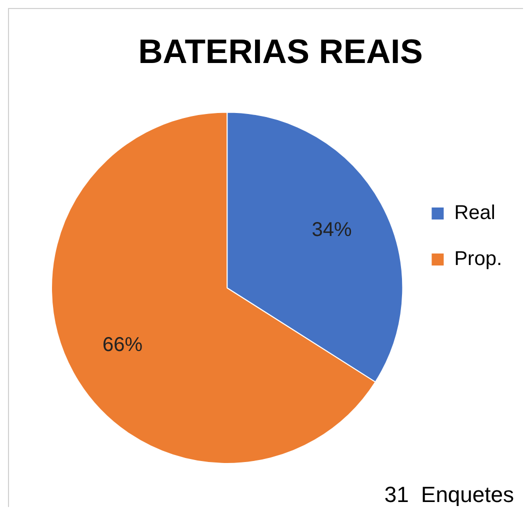 The image size is (530, 514). Describe the element at coordinates (280, 51) in the screenshot. I see `chart-title: BATERIAS REAIS` at that location.